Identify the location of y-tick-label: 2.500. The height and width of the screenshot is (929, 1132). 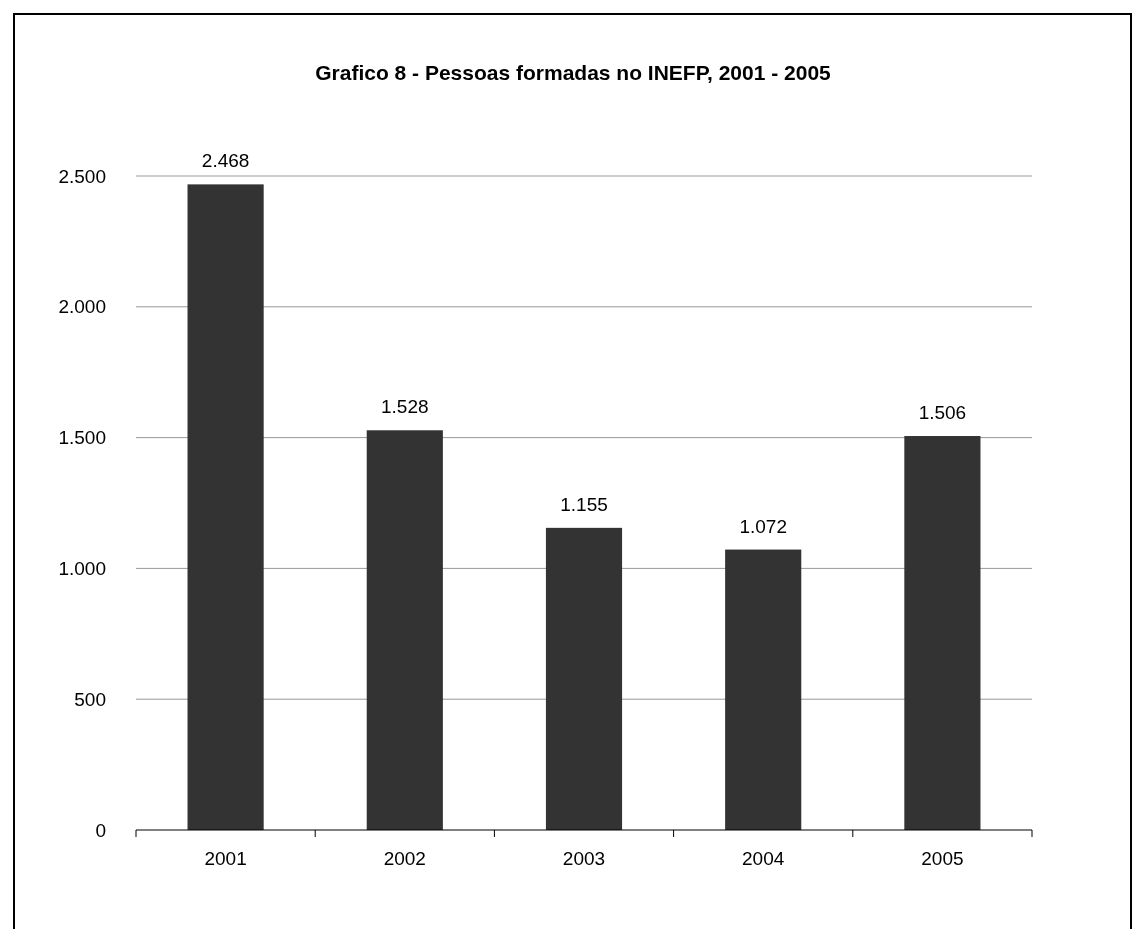
(82, 176).